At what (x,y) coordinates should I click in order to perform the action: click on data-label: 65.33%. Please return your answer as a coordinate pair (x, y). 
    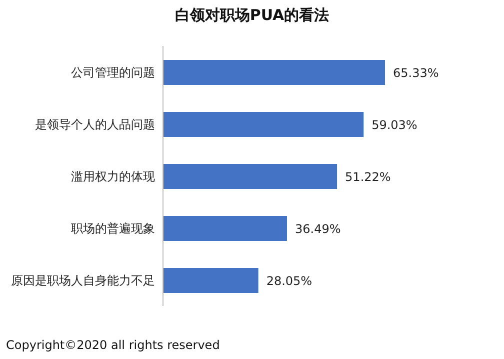
    Looking at the image, I should click on (416, 73).